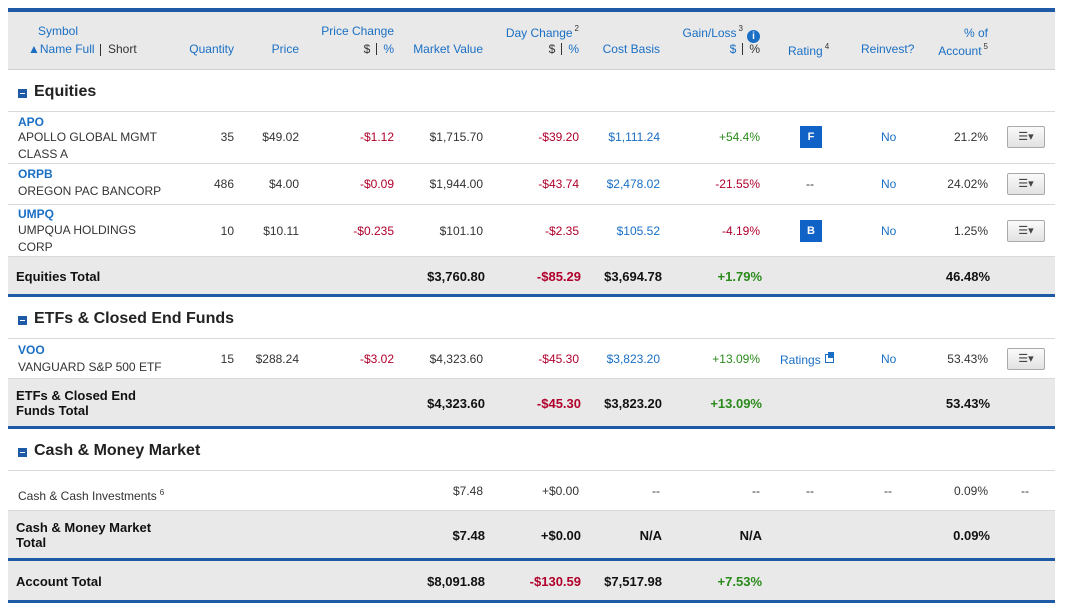  What do you see at coordinates (531, 10) in the screenshot?
I see `top-border` at bounding box center [531, 10].